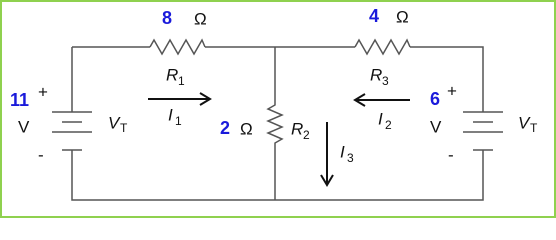 This screenshot has width=556, height=240. What do you see at coordinates (374, 16) in the screenshot?
I see `resistance-value: 4` at bounding box center [374, 16].